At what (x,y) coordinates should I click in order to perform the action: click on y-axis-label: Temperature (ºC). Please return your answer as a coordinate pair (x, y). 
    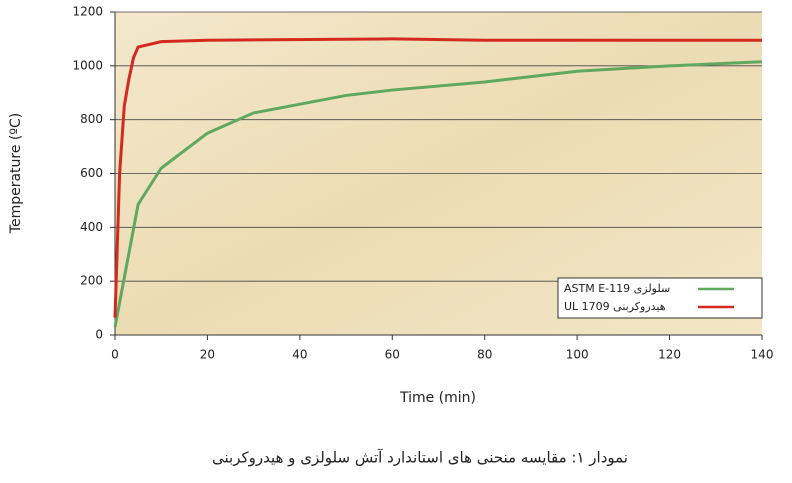
    Looking at the image, I should click on (16, 173).